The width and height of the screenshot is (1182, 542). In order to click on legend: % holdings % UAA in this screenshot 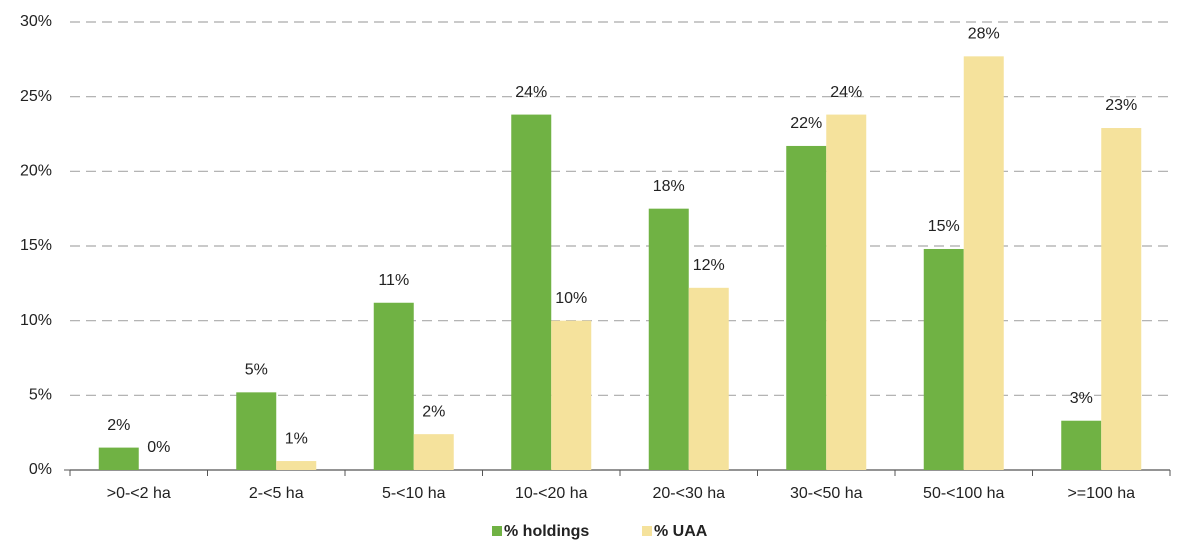, I will do `click(600, 531)`.